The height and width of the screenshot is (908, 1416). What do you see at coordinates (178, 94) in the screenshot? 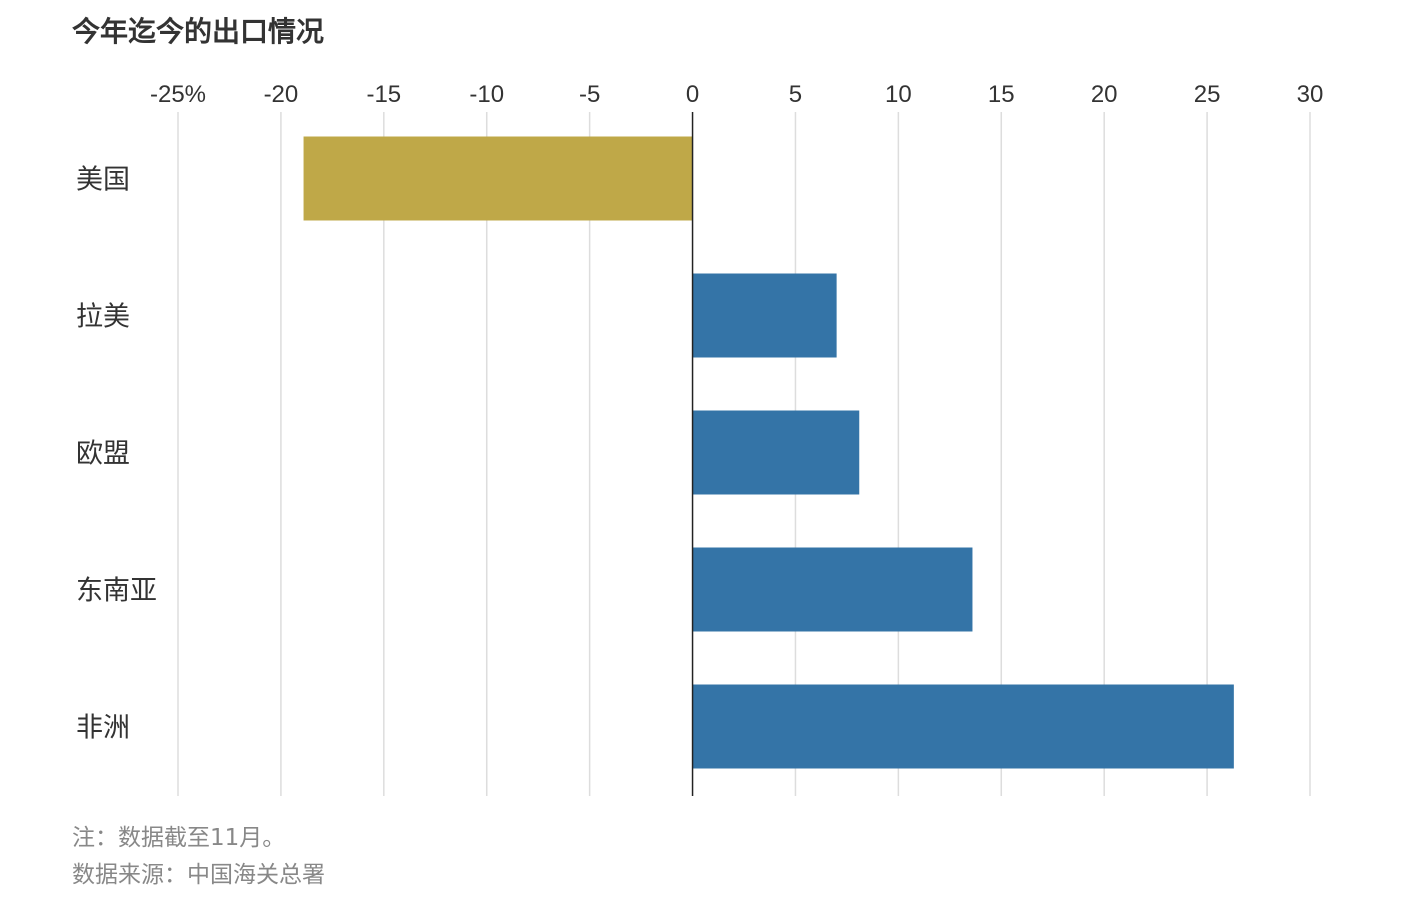
I see `x-tick-label: -25%` at bounding box center [178, 94].